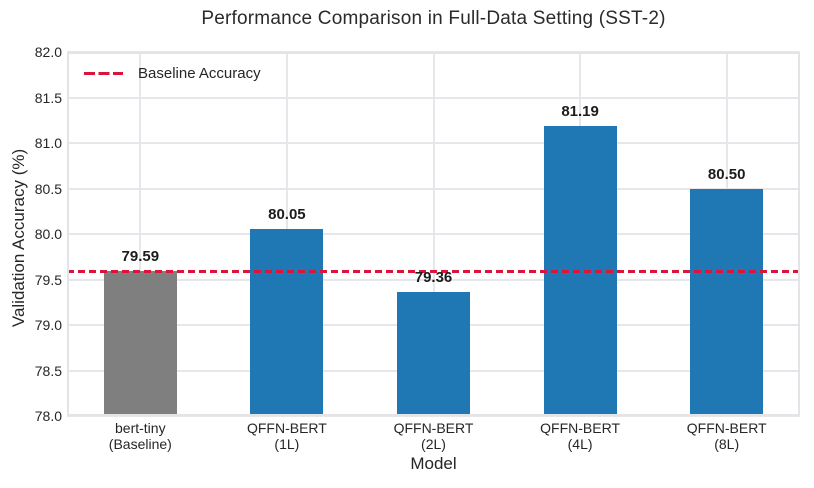  I want to click on legend: Baseline Accuracy, so click(172, 73).